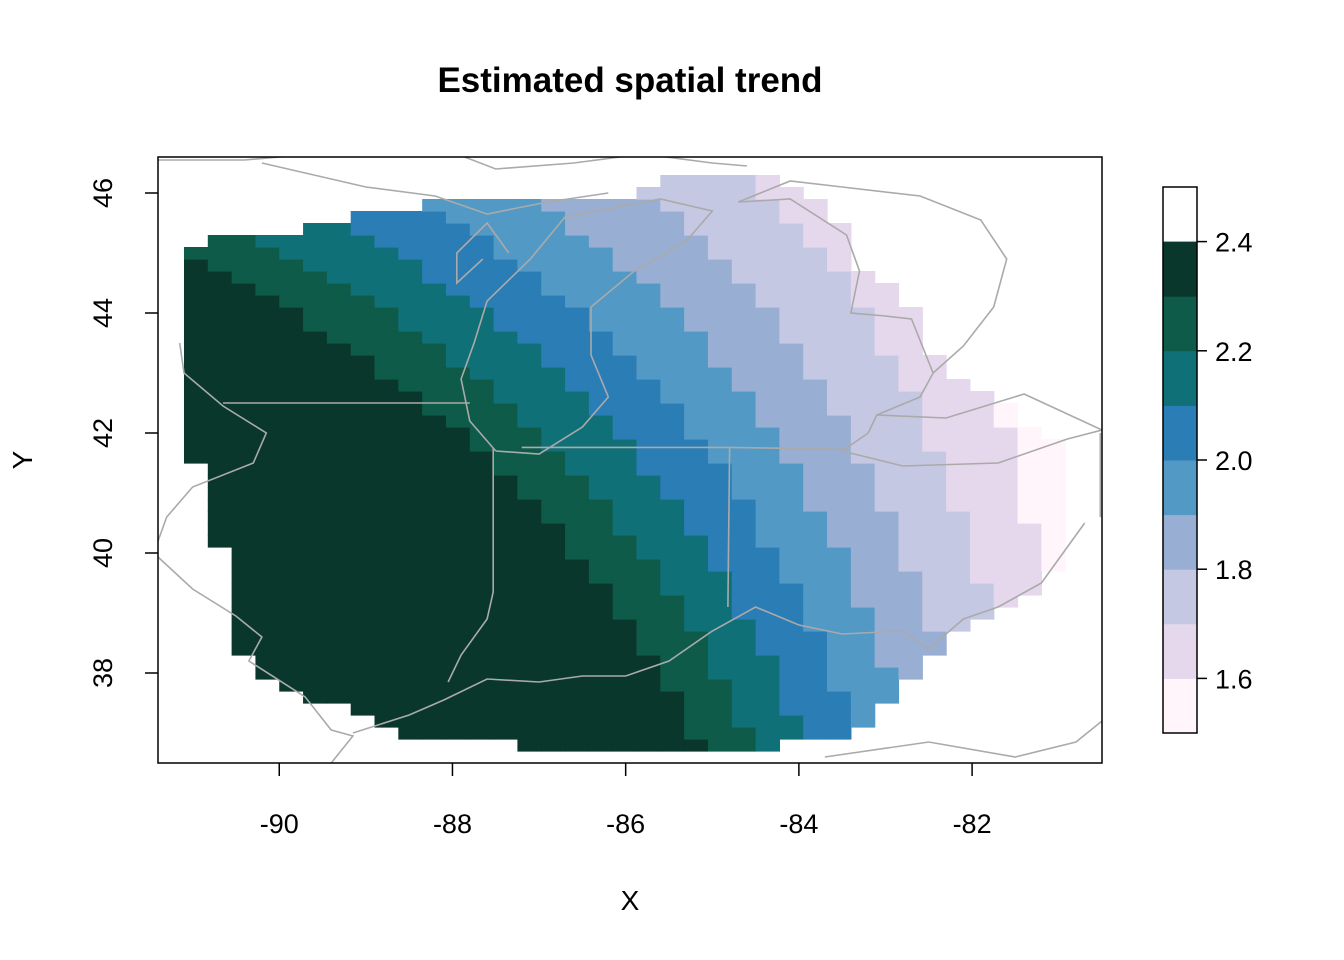  Describe the element at coordinates (256, 552) in the screenshot. I see `boundary-line` at that location.